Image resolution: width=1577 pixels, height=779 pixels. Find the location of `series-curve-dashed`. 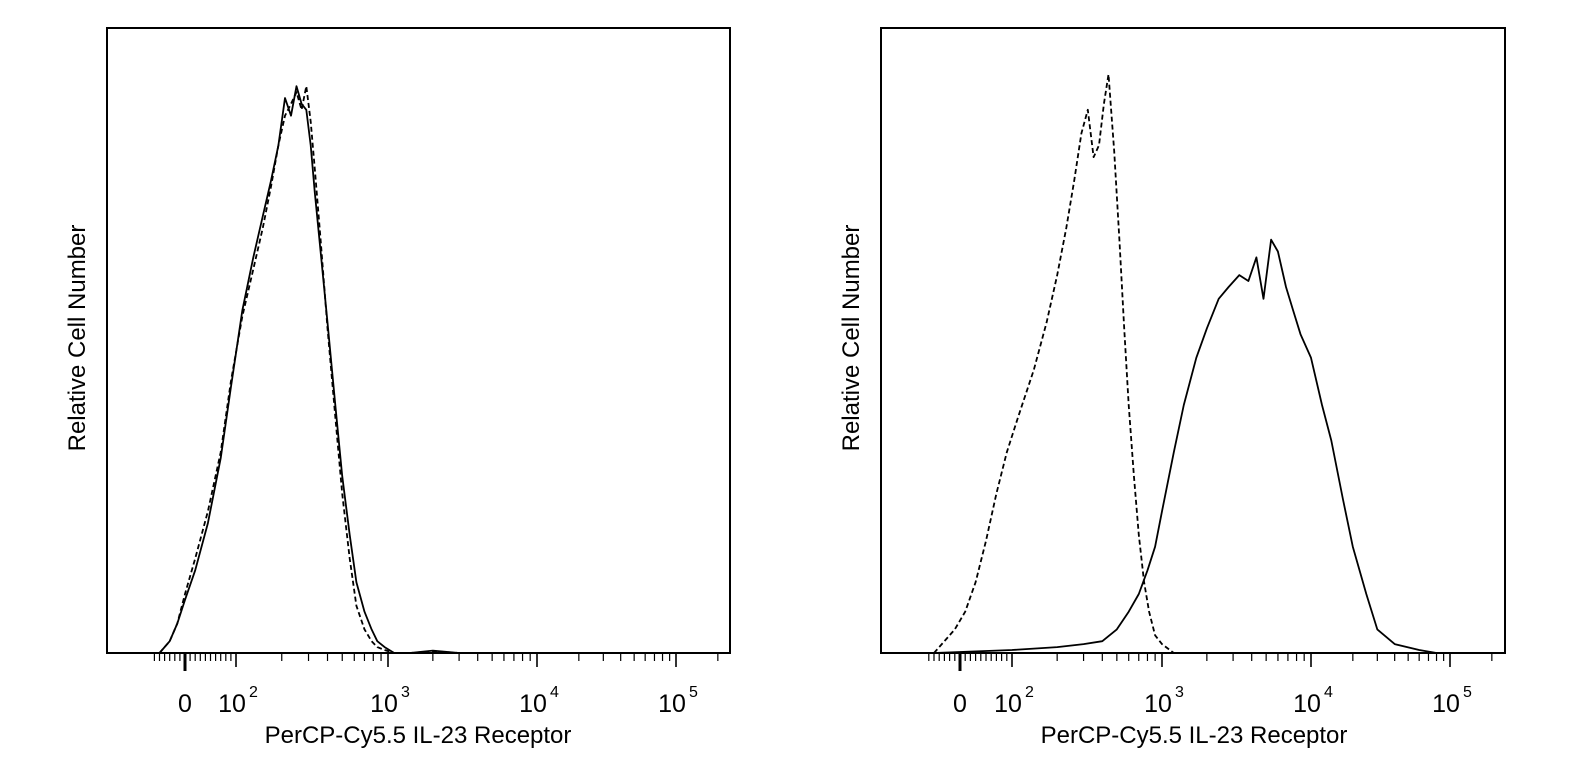

series-curve-dashed is located at coordinates (309, 369).